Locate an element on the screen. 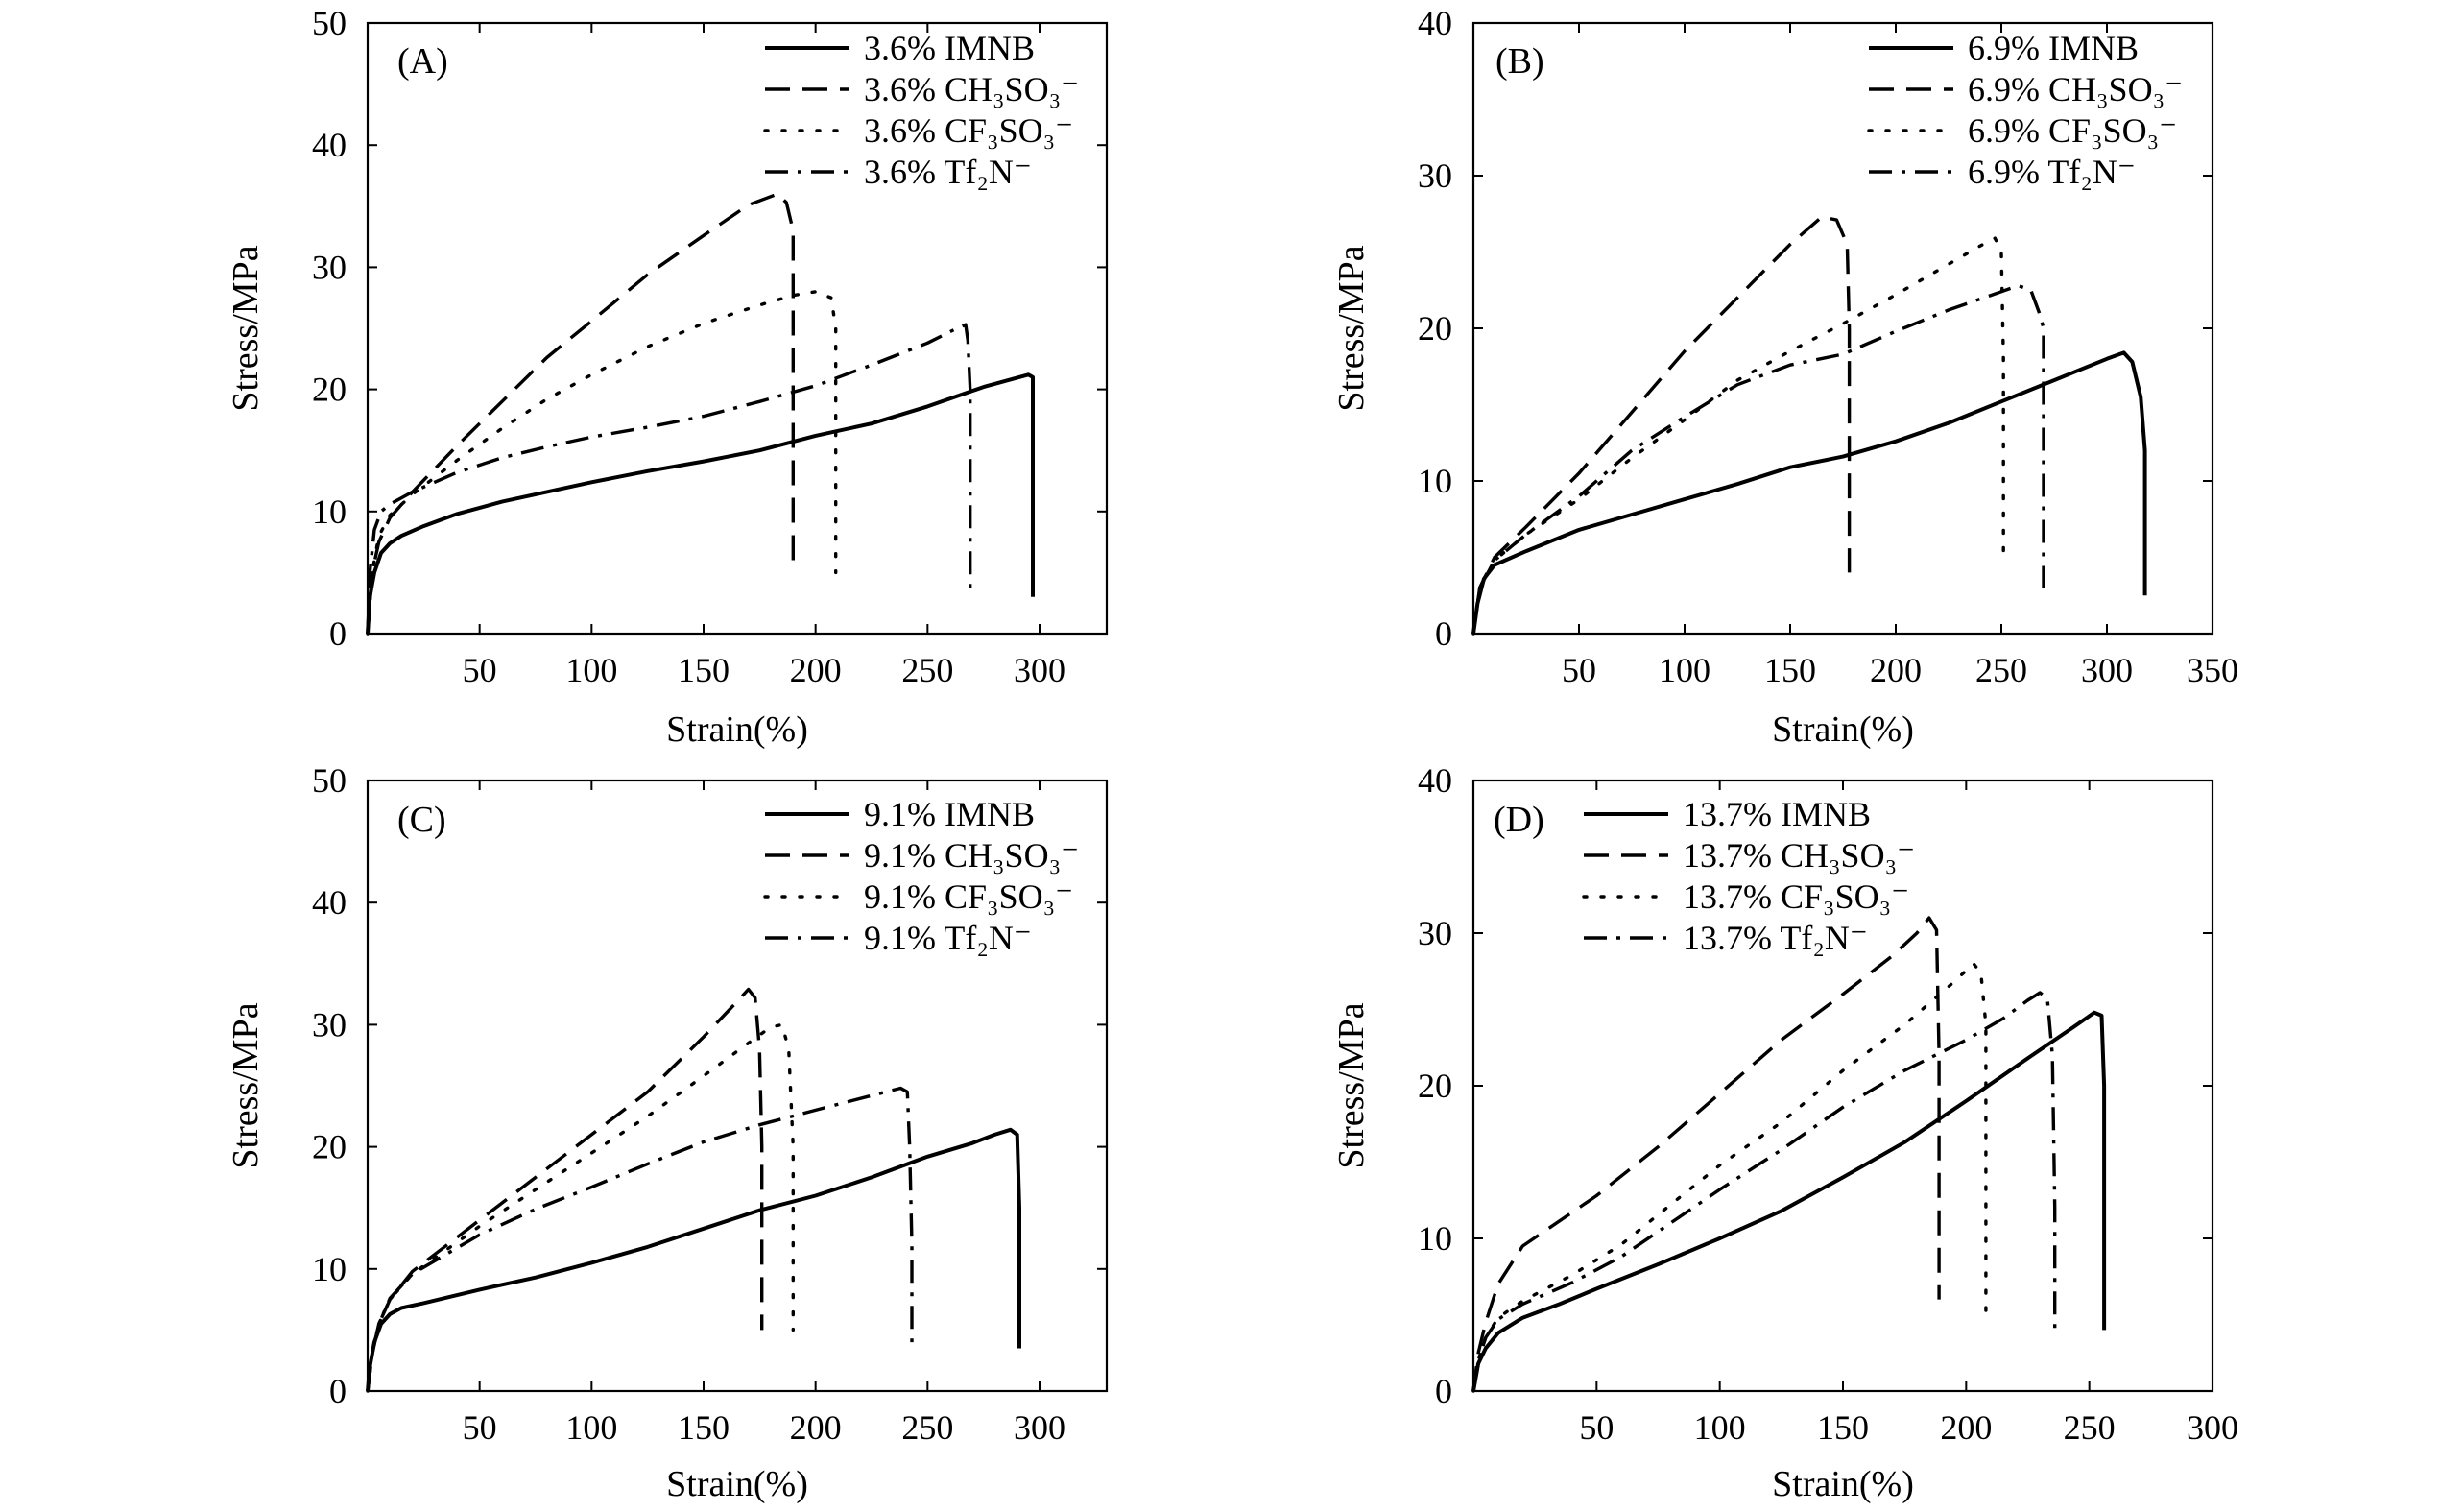 The image size is (2464, 1512). legend-label: 6.9% CH₃SO₃⁻ is located at coordinates (2075, 89).